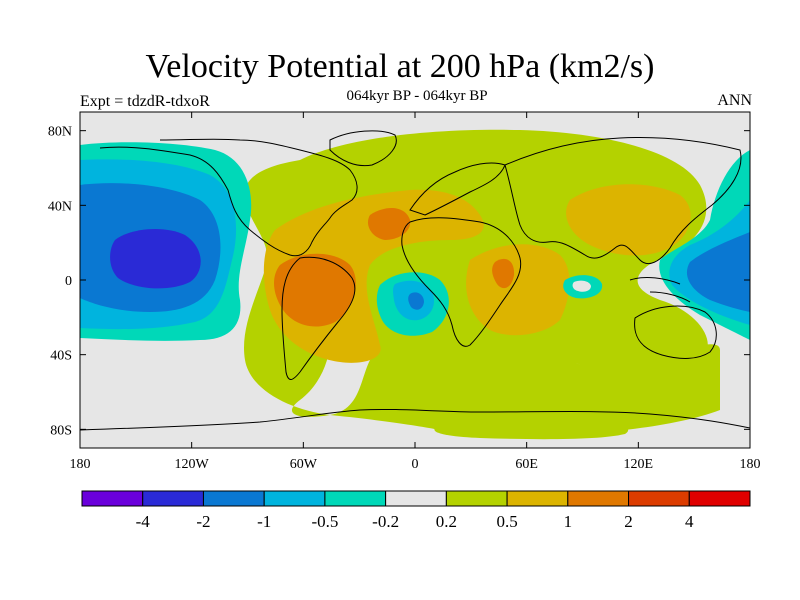 The image size is (800, 600). What do you see at coordinates (628, 521) in the screenshot?
I see `colorbar-label: 2` at bounding box center [628, 521].